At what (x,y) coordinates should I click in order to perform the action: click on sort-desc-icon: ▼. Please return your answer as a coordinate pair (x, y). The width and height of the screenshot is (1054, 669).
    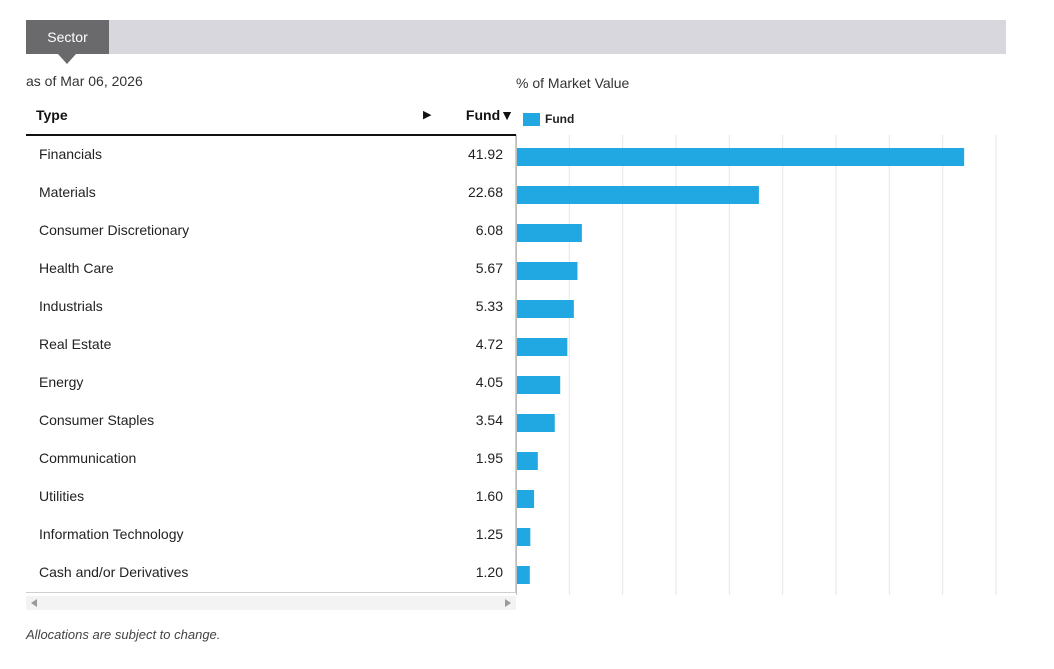
    Looking at the image, I should click on (507, 115).